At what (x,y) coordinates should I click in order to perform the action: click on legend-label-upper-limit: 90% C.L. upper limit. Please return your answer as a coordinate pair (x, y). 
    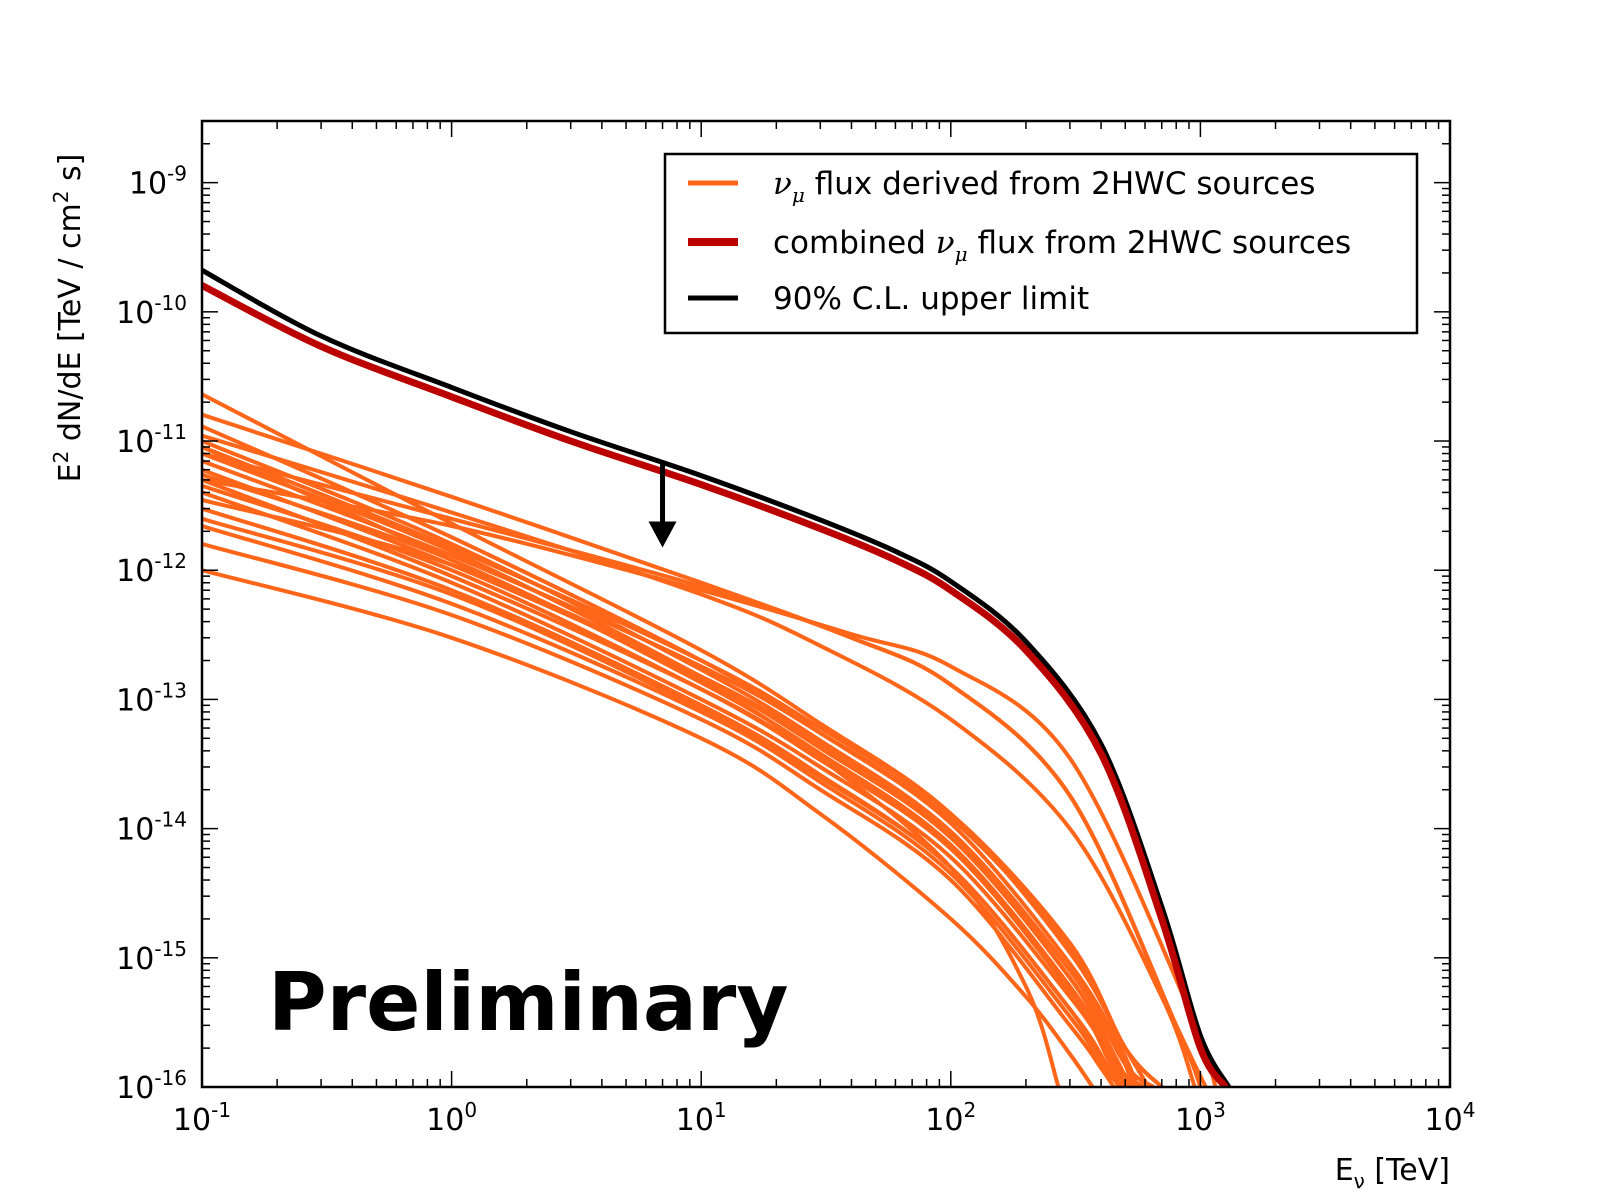
    Looking at the image, I should click on (931, 299).